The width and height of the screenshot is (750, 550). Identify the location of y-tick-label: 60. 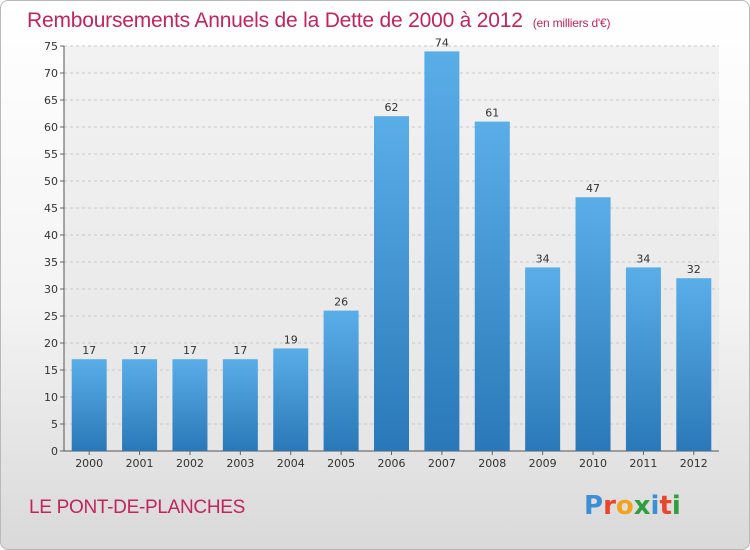
(51, 127).